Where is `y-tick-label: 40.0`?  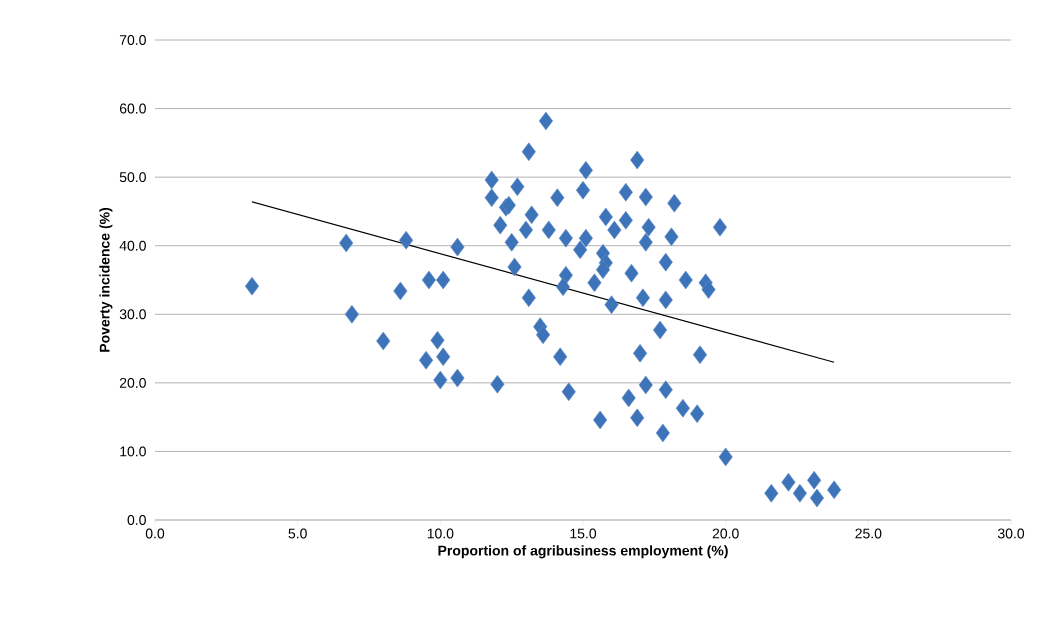 y-tick-label: 40.0 is located at coordinates (132, 245).